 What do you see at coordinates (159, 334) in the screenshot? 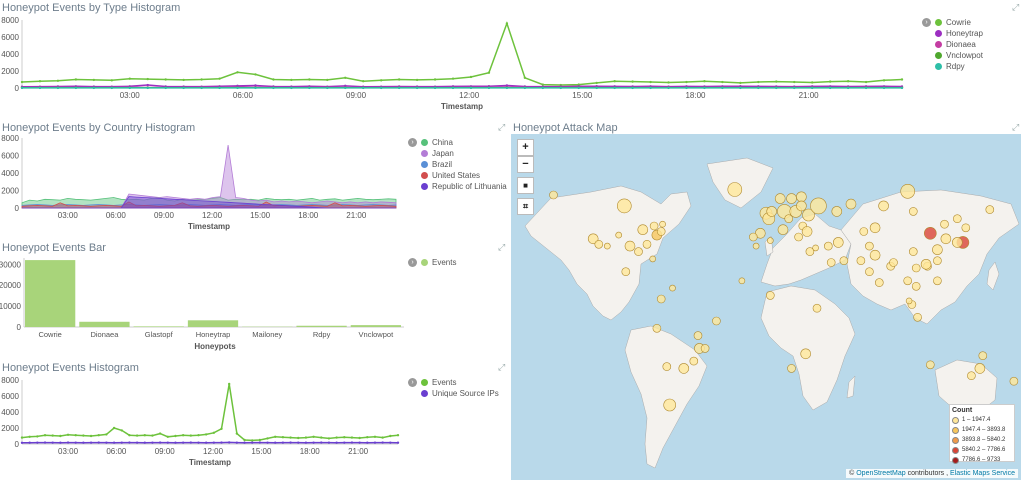
I see `x-tick-label: Glastopf` at bounding box center [159, 334].